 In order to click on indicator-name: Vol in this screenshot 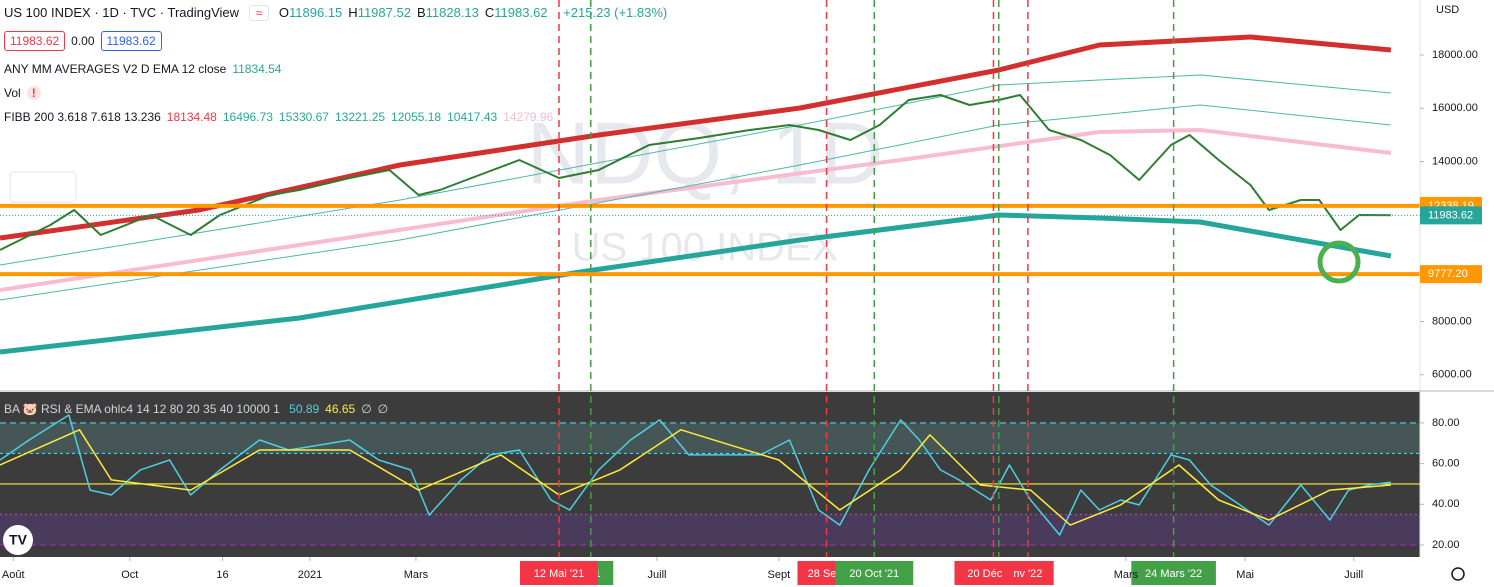, I will do `click(12, 93)`.